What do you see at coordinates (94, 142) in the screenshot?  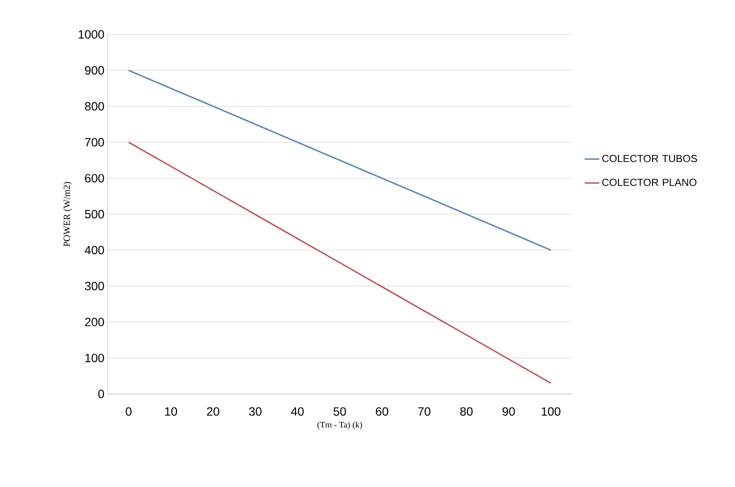 I see `y-tick-label: 700` at bounding box center [94, 142].